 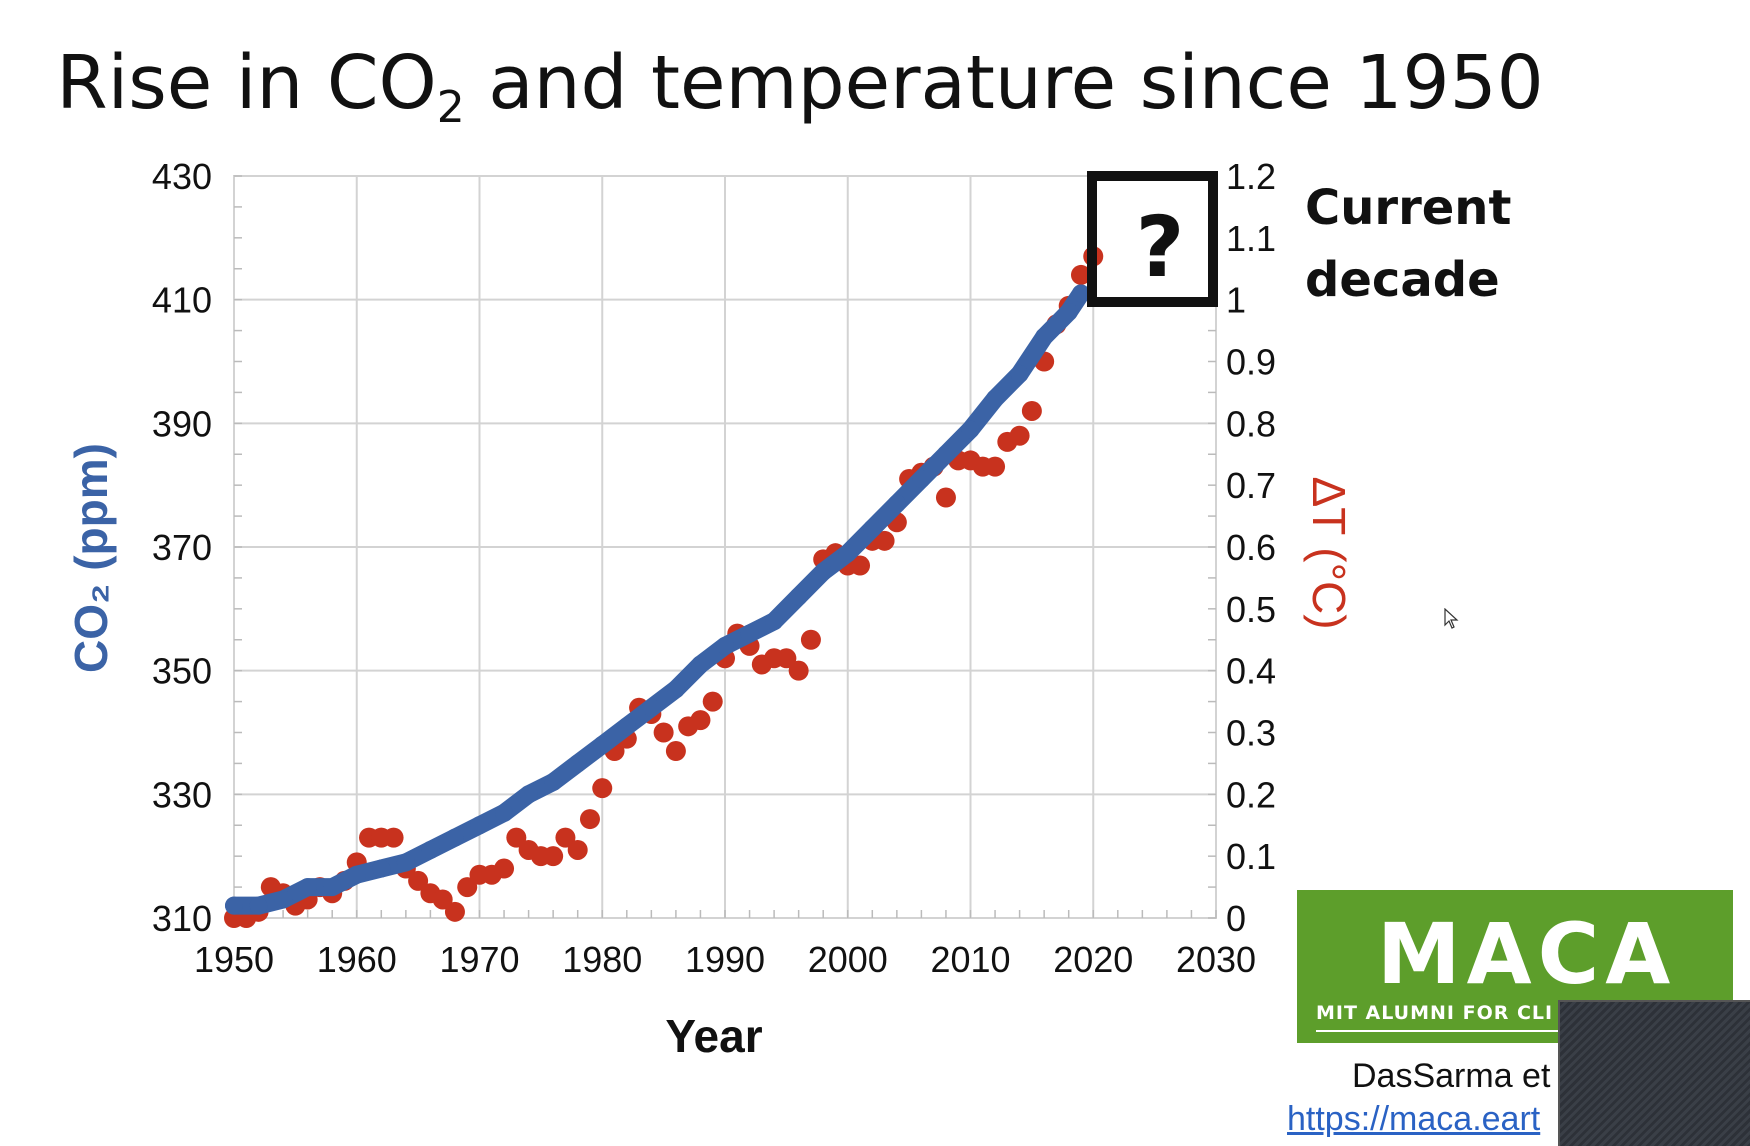 I want to click on y-left-tick-label: 350, so click(x=182, y=671).